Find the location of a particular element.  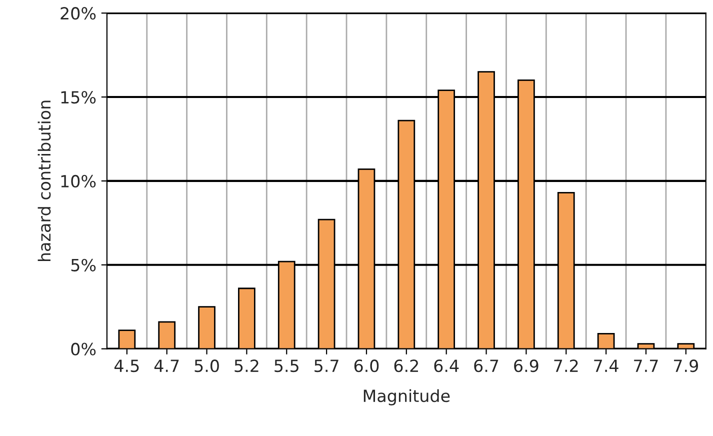

x-tick-label: 6.9 is located at coordinates (526, 366).